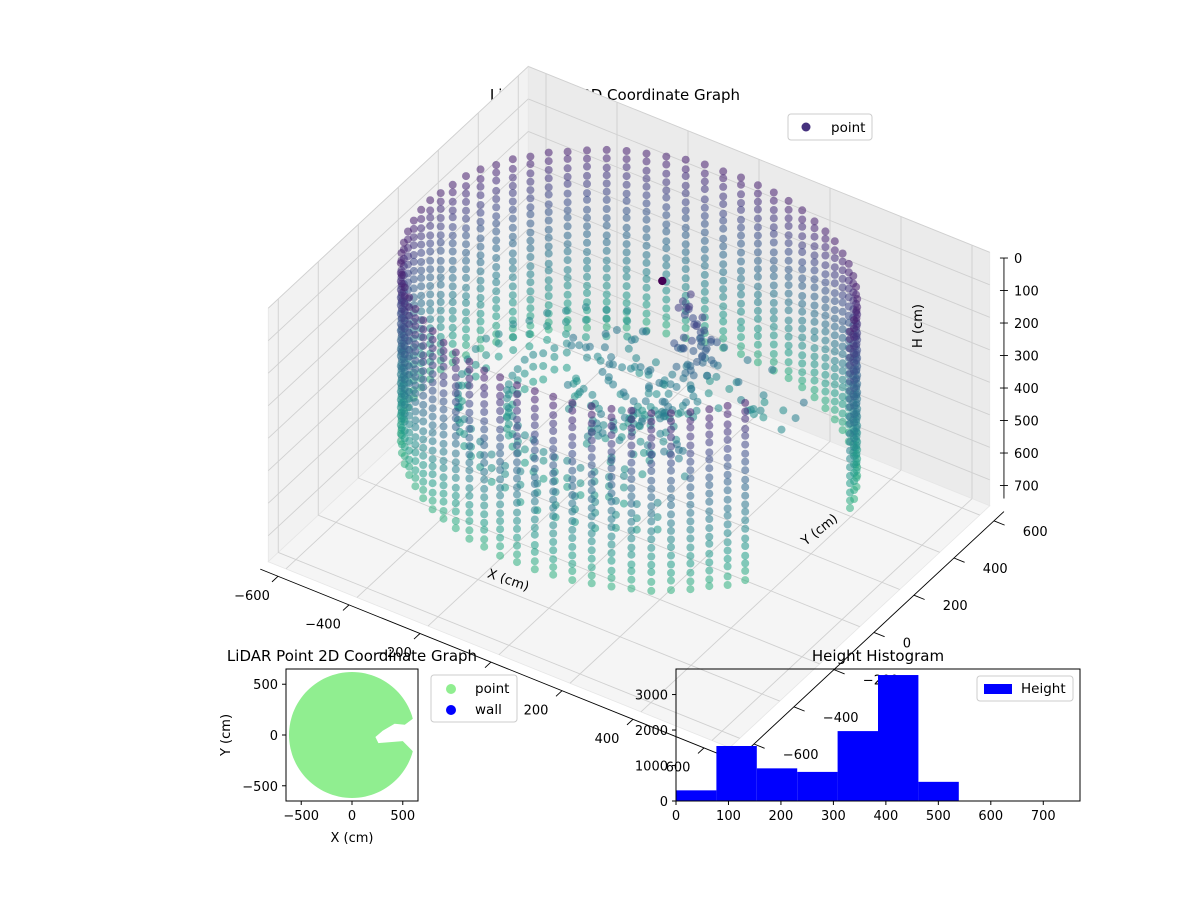 The height and width of the screenshot is (900, 1200). What do you see at coordinates (394, 653) in the screenshot?
I see `scatter3d-x-ticklabel: −200` at bounding box center [394, 653].